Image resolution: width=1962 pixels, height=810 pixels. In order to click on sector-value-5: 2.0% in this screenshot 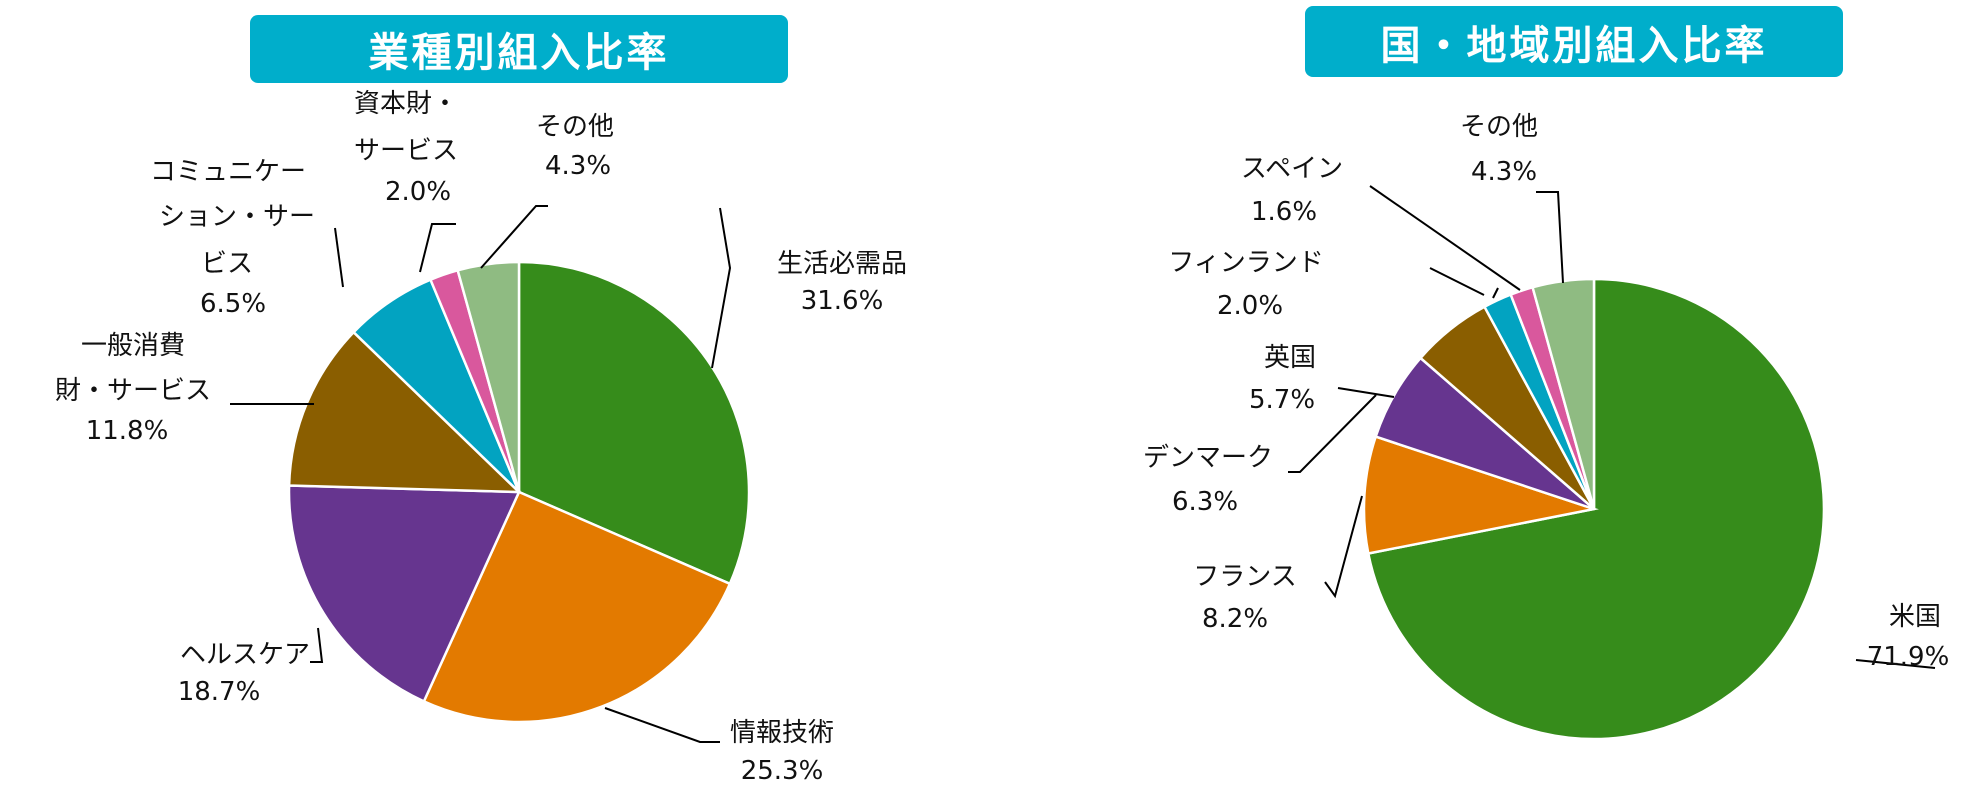, I will do `click(418, 192)`.